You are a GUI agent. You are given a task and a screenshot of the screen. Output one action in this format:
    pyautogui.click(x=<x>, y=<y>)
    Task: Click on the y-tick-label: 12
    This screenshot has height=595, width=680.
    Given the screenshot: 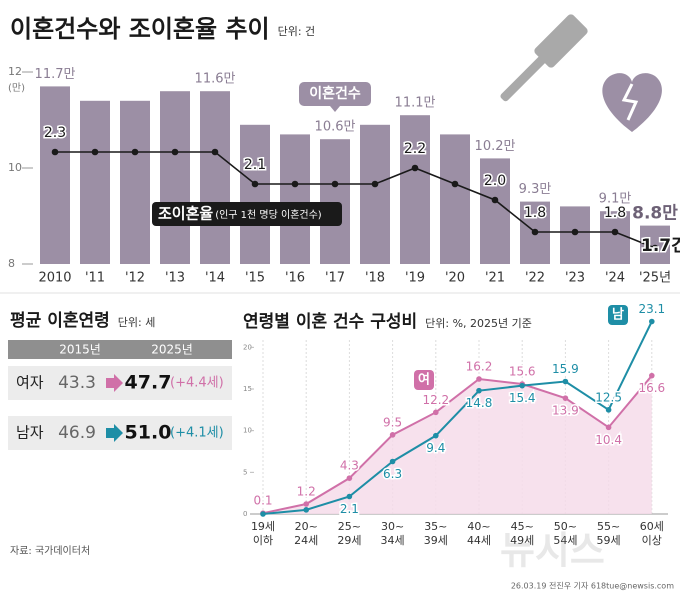 What is the action you would take?
    pyautogui.click(x=15, y=71)
    